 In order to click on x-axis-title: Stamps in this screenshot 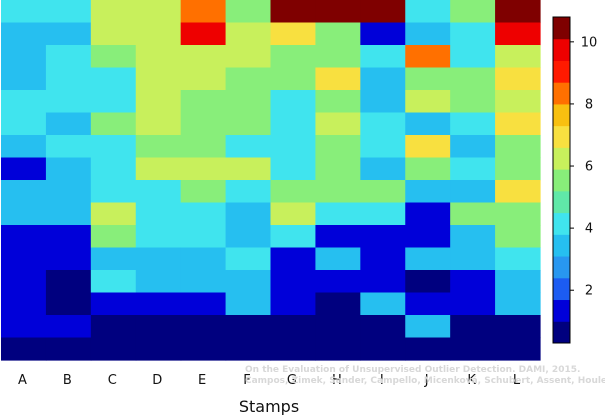, I will do `click(269, 406)`.